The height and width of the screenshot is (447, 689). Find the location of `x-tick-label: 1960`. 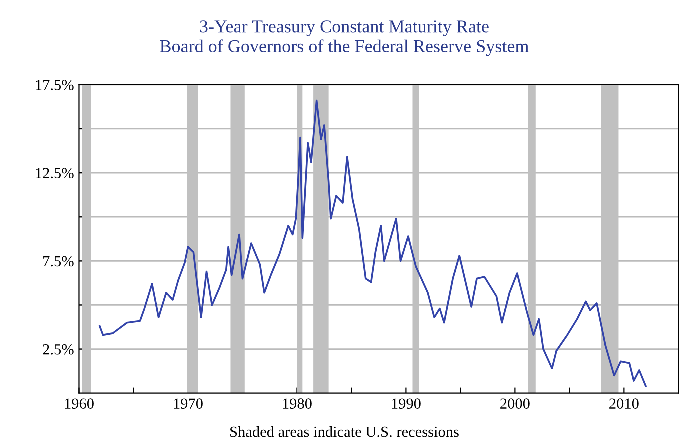

x-tick-label: 1960 is located at coordinates (79, 403).